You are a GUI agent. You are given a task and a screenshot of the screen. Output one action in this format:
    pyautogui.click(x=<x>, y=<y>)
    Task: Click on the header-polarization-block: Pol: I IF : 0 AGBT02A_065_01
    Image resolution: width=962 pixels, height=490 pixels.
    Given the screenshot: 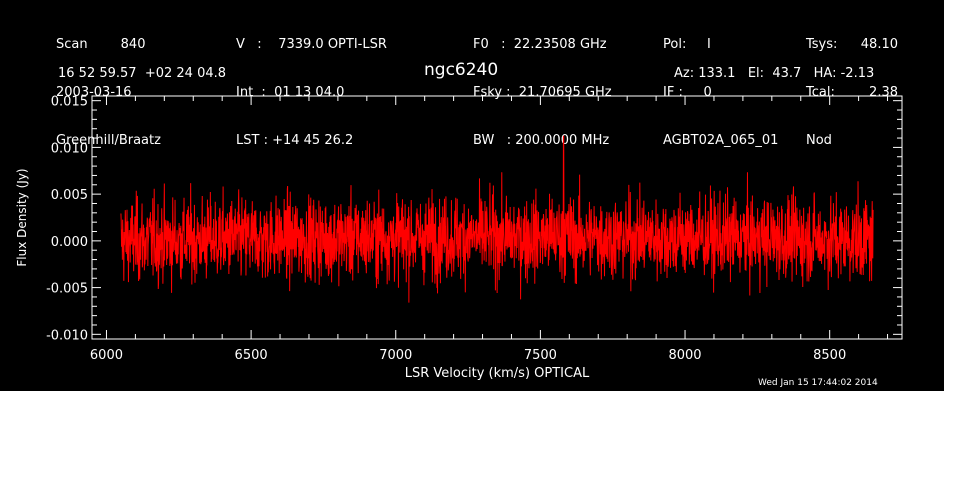 What is the action you would take?
    pyautogui.click(x=720, y=93)
    